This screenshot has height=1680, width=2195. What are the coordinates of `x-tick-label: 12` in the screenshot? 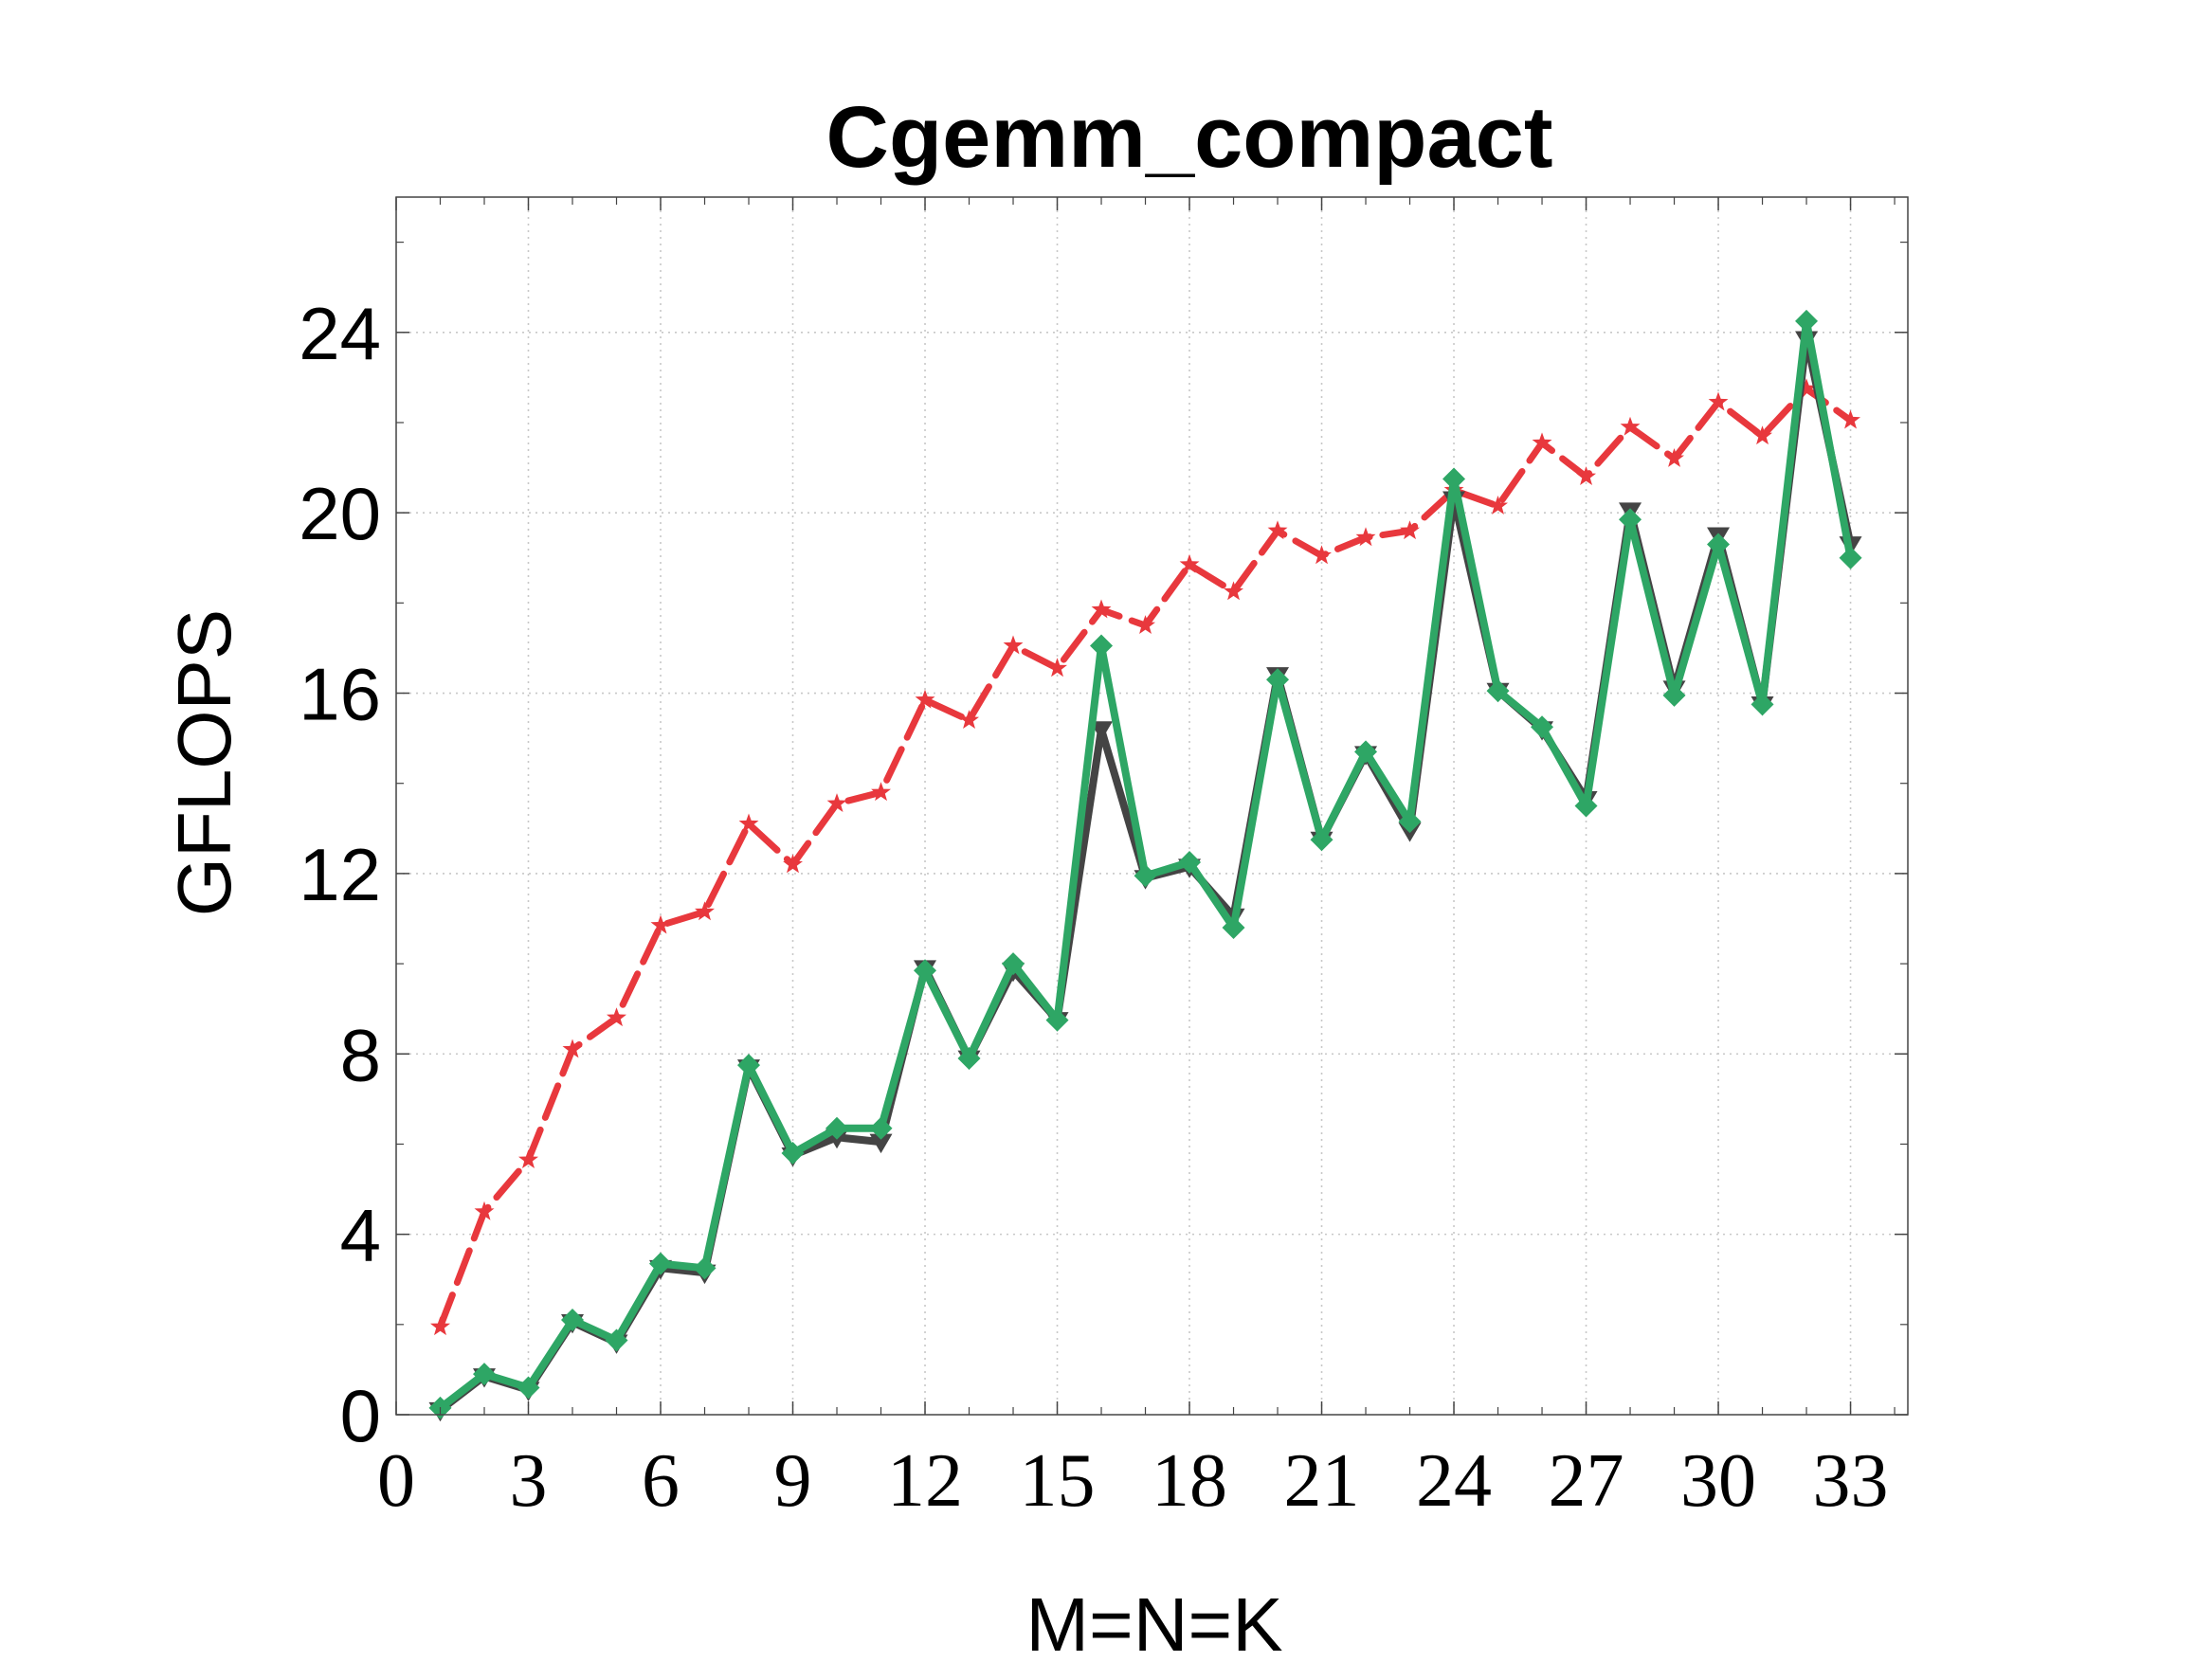 It's located at (925, 1481).